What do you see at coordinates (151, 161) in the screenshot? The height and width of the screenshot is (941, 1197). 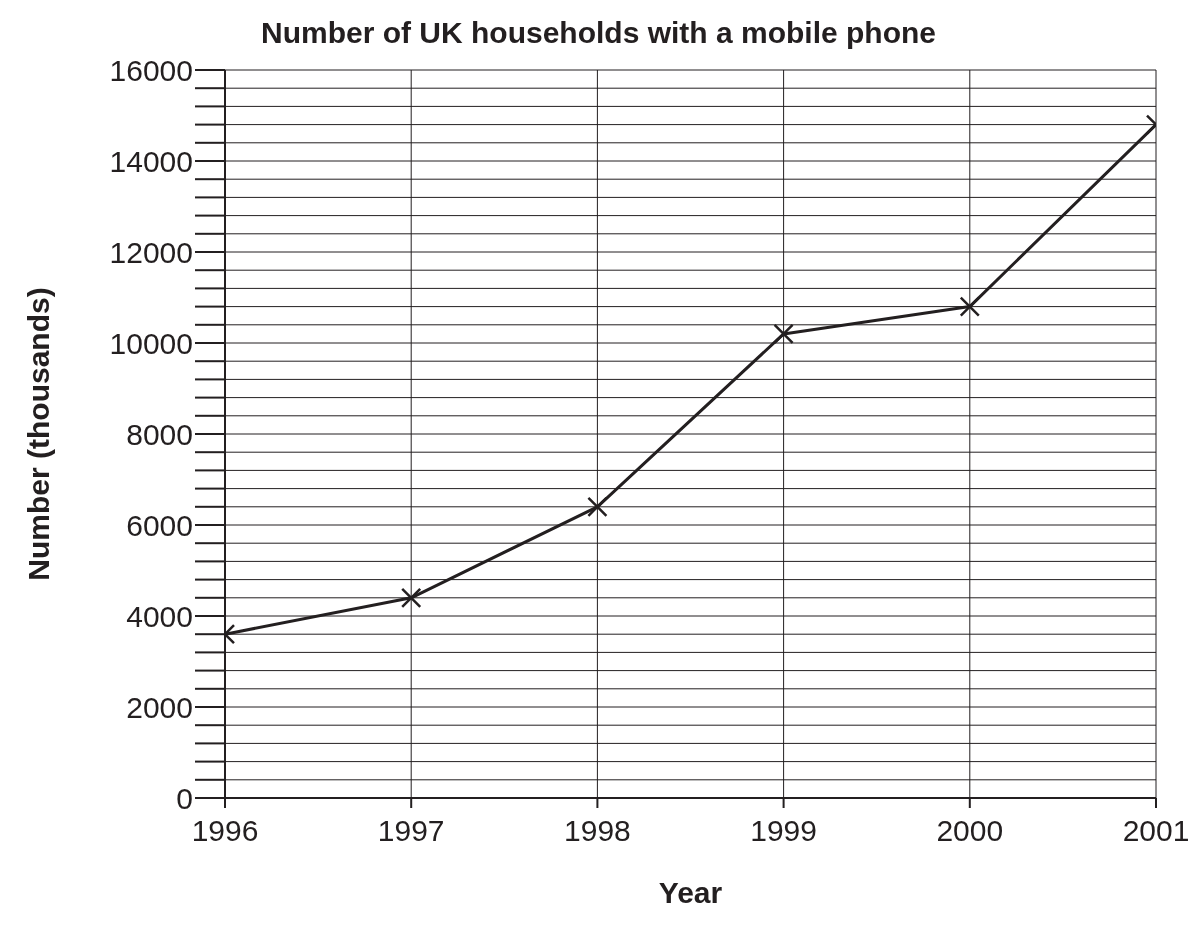 I see `y-tick-label: 14000` at bounding box center [151, 161].